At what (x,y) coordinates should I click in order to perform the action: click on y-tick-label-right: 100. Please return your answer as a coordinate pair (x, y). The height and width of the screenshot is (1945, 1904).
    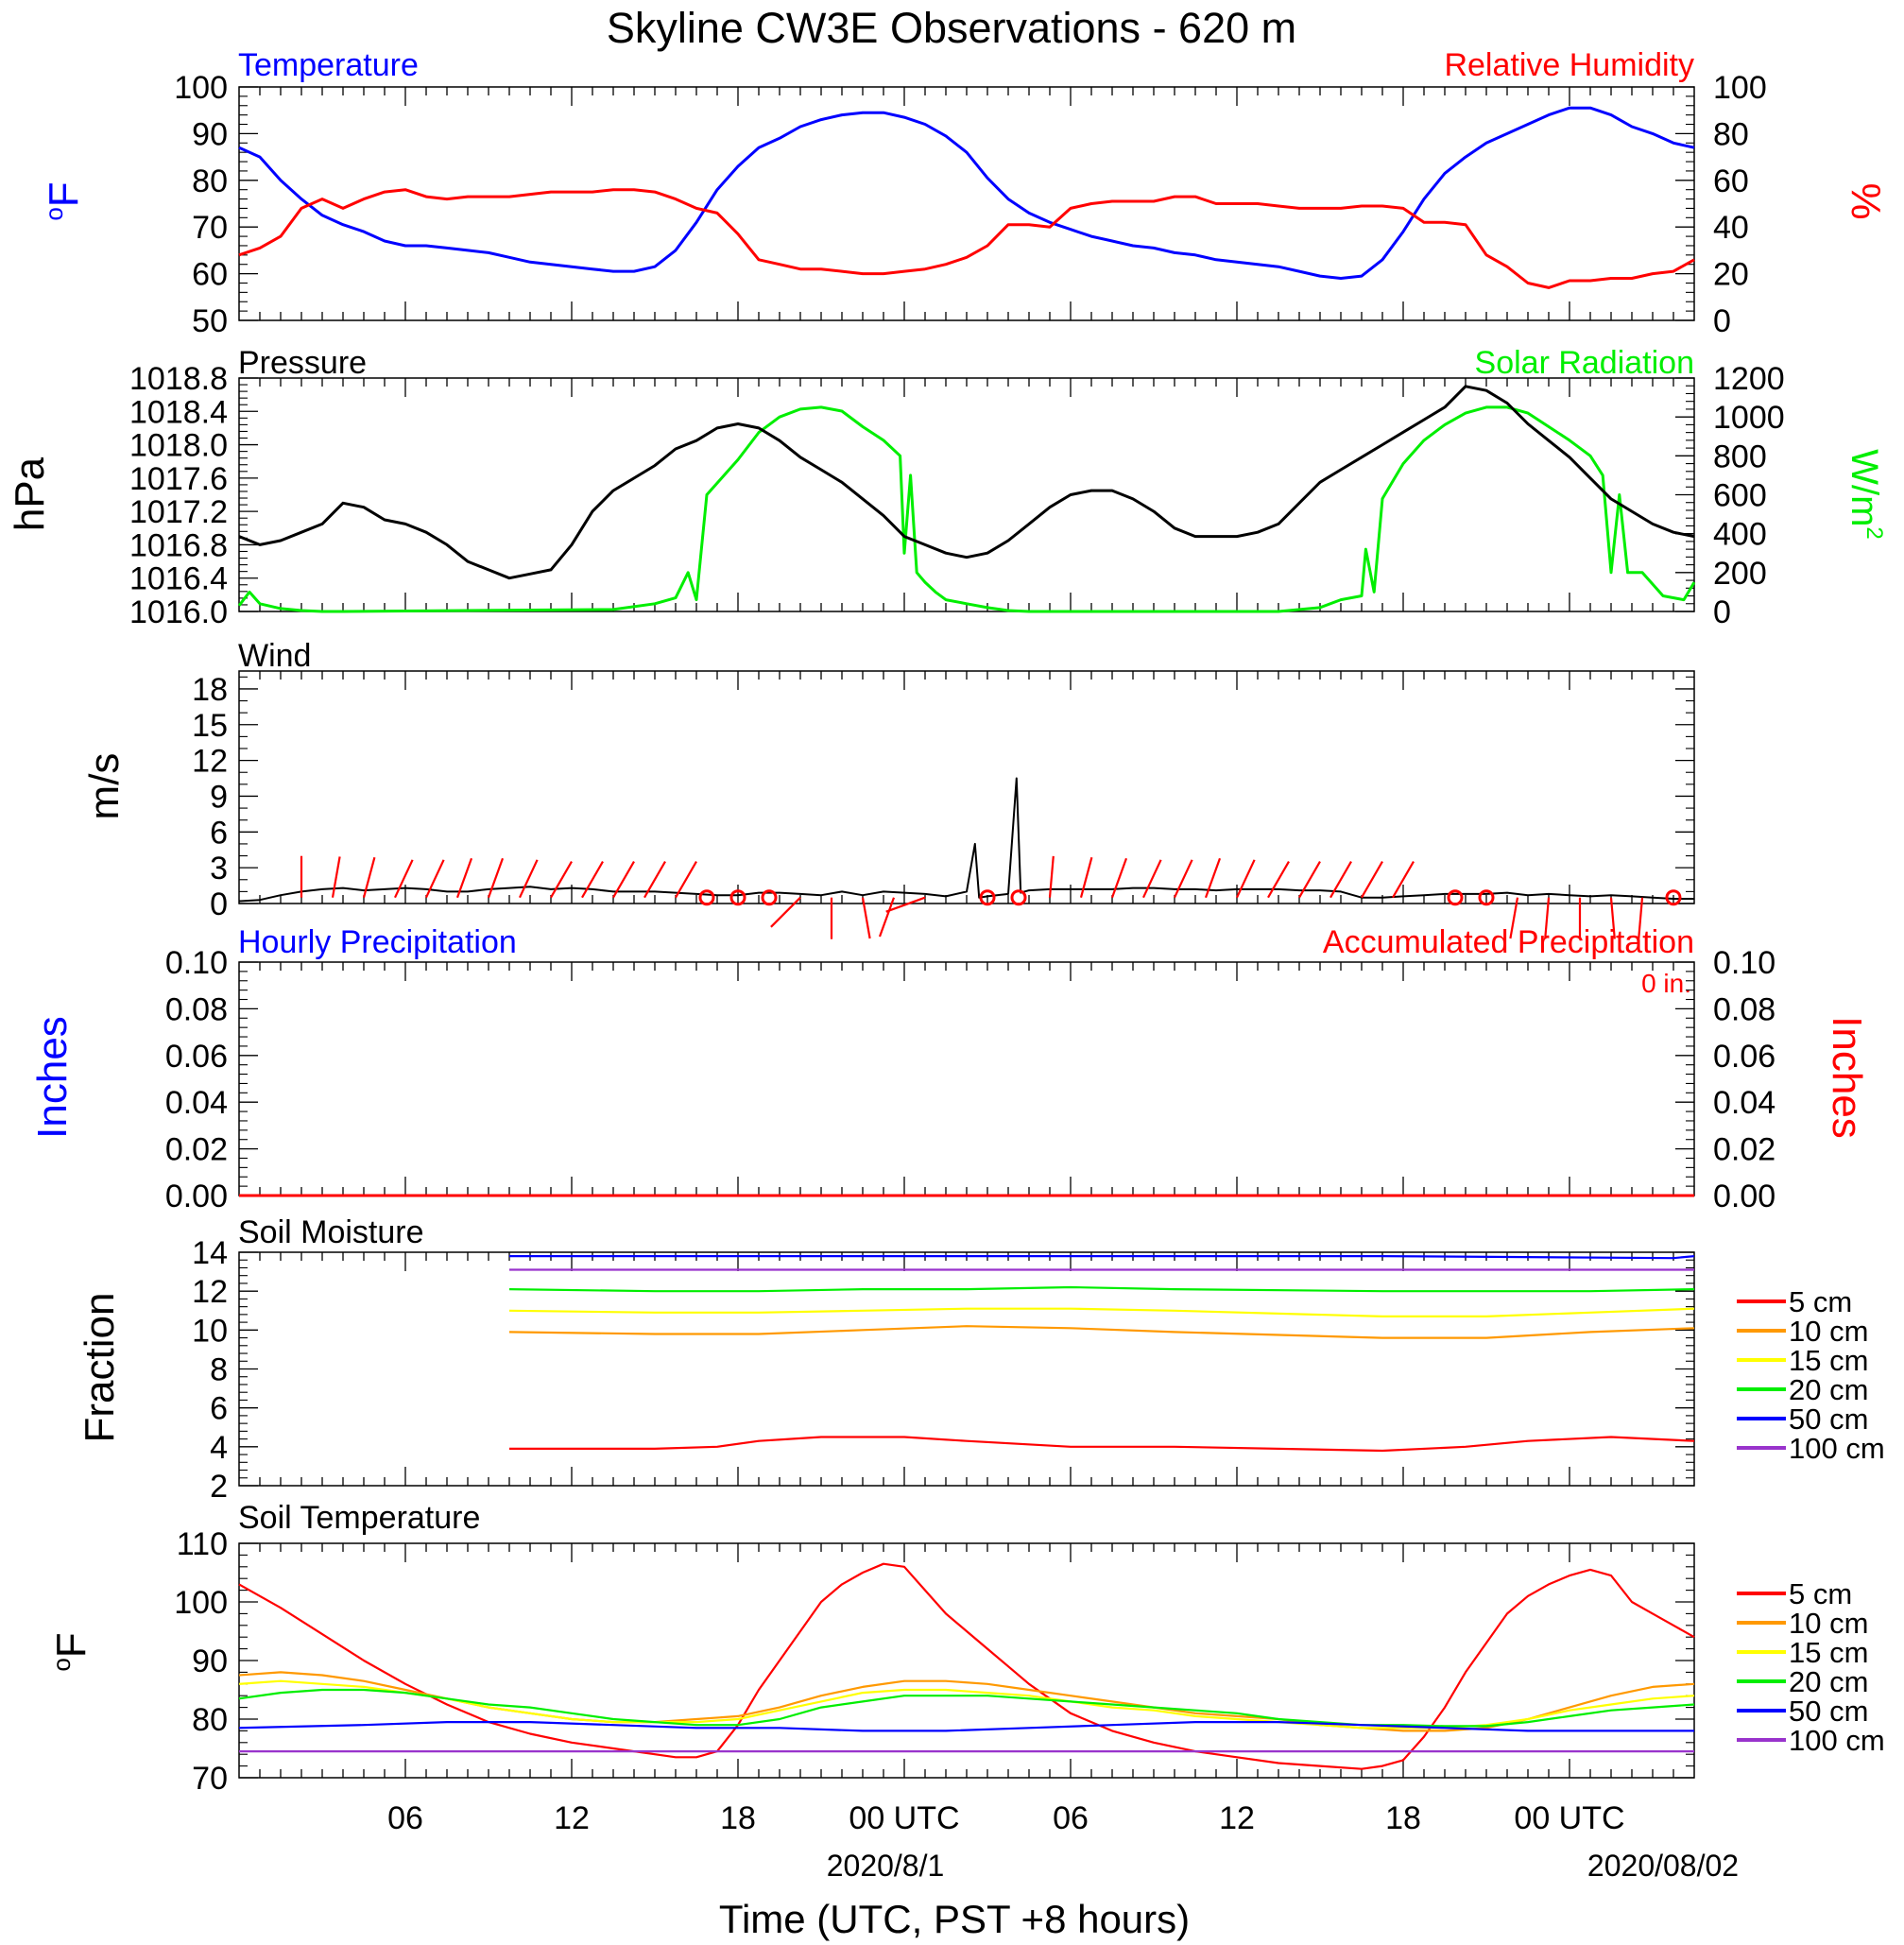
    Looking at the image, I should click on (1740, 88).